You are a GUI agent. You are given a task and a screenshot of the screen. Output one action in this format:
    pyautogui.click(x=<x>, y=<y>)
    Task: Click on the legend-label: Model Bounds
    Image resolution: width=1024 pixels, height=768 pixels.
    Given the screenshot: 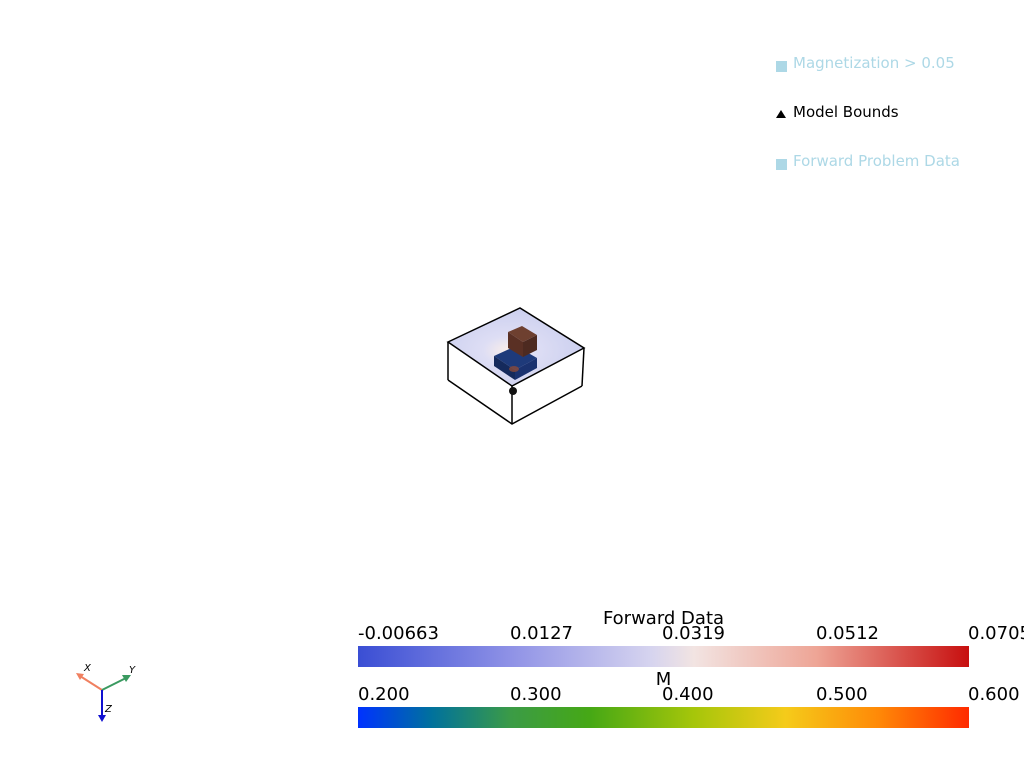 What is the action you would take?
    pyautogui.click(x=846, y=112)
    